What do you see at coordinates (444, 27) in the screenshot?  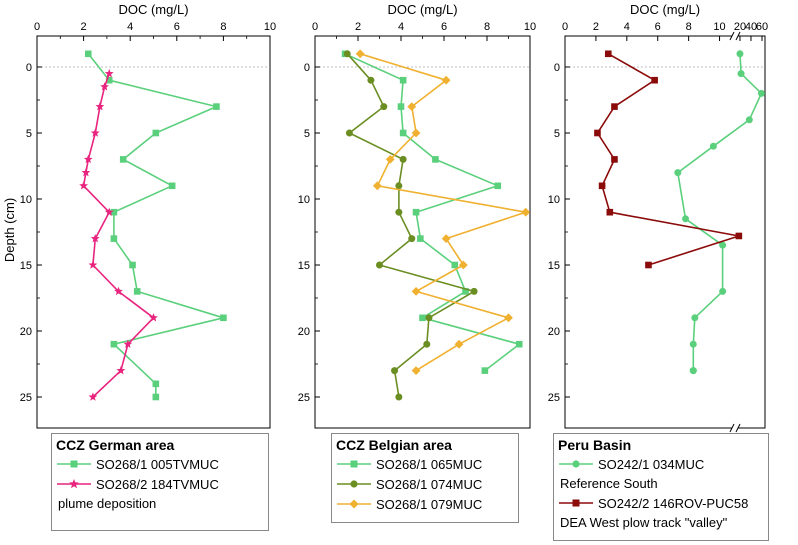 I see `x-tick-label: 6` at bounding box center [444, 27].